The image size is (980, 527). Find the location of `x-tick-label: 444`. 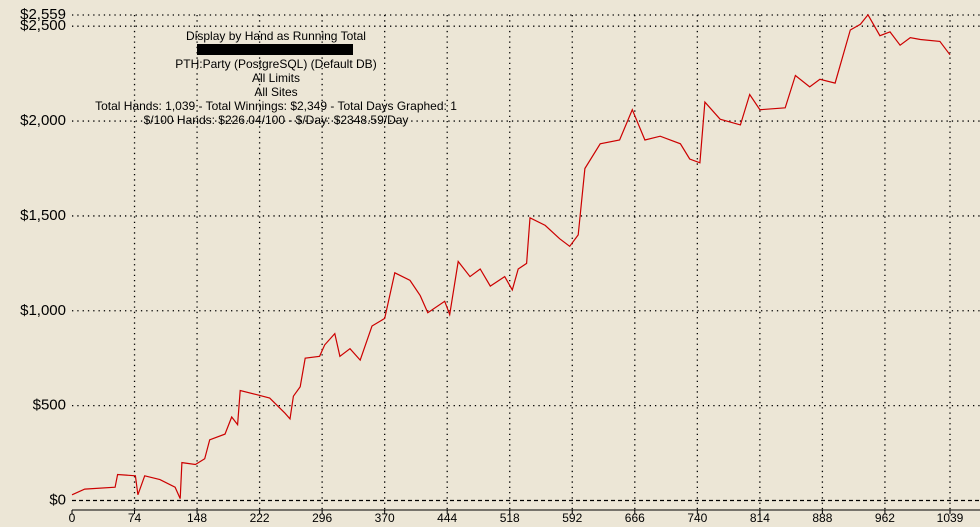

x-tick-label: 444 is located at coordinates (447, 518).